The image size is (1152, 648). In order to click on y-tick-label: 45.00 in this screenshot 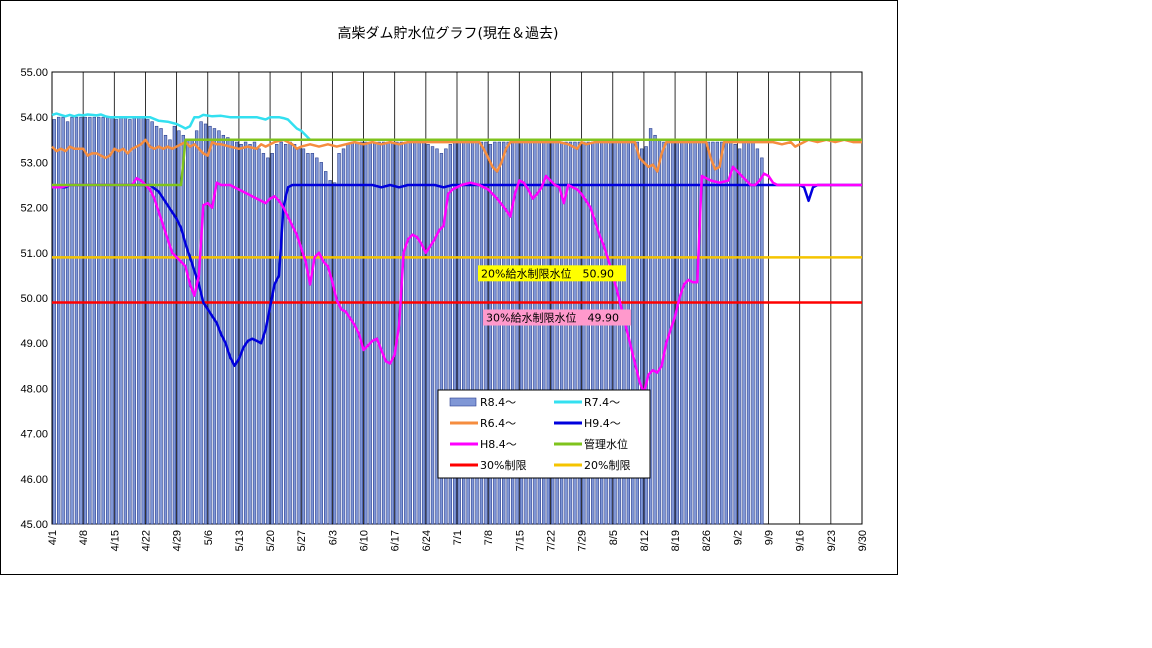, I will do `click(34, 525)`.